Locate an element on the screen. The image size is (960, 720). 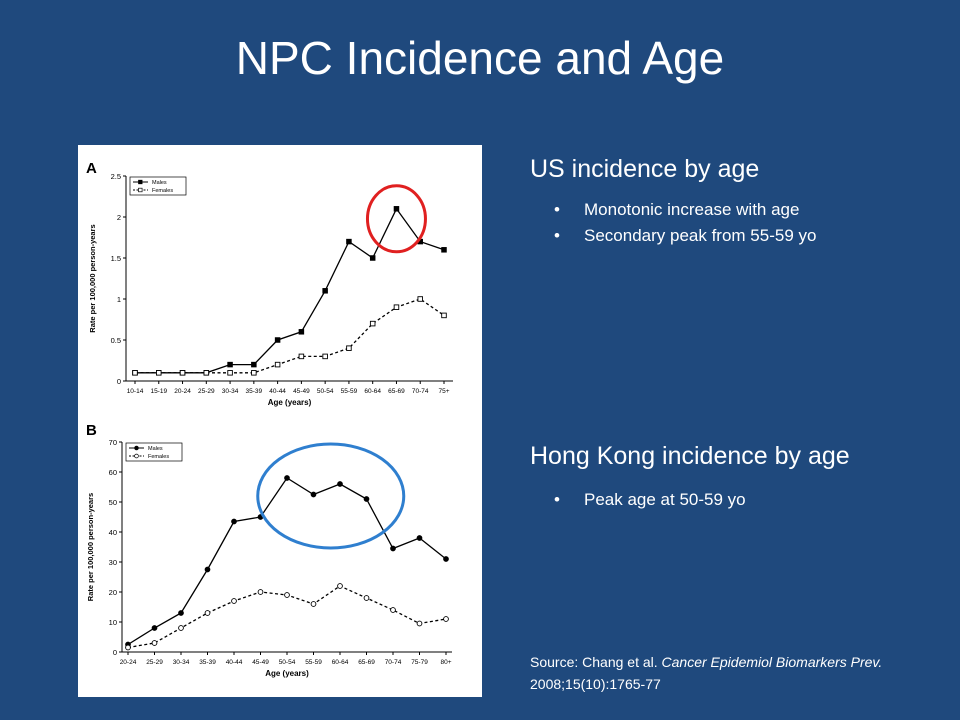
x-tick-label: 10-14 is located at coordinates (135, 391).